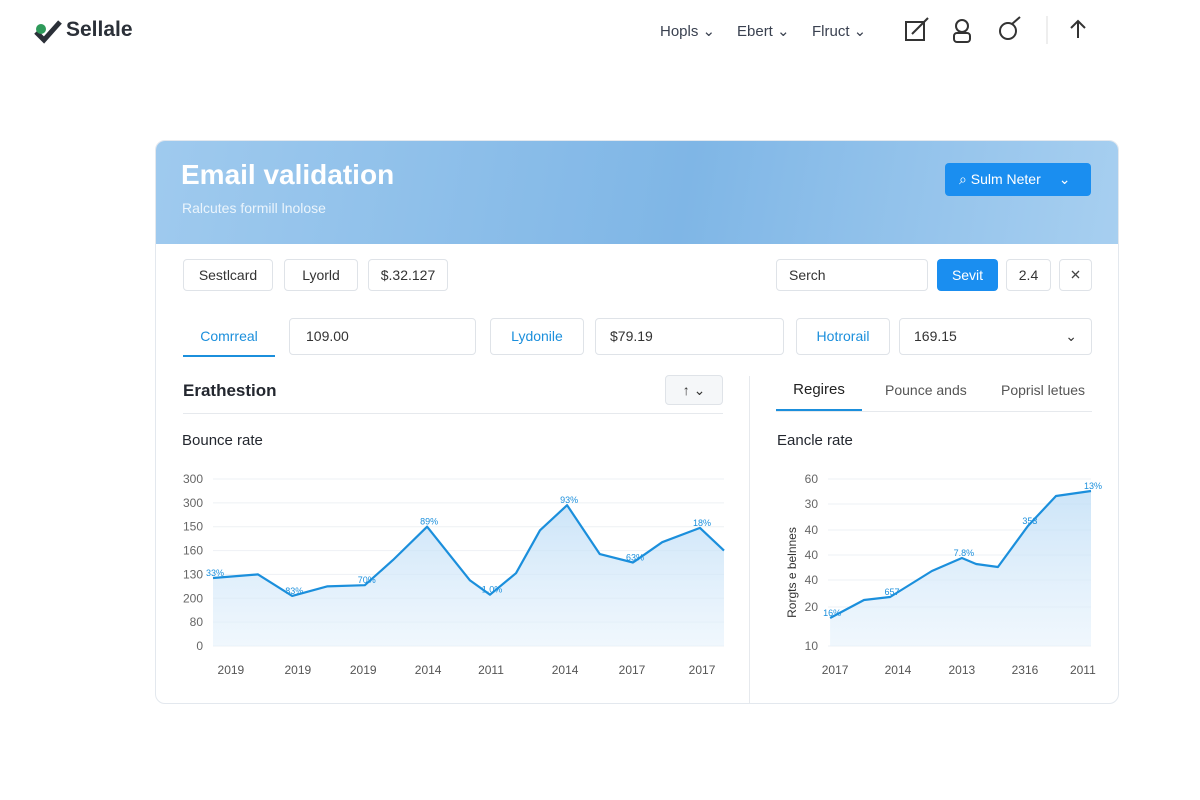 The width and height of the screenshot is (1200, 800). What do you see at coordinates (197, 622) in the screenshot?
I see `y-tick-label: 80` at bounding box center [197, 622].